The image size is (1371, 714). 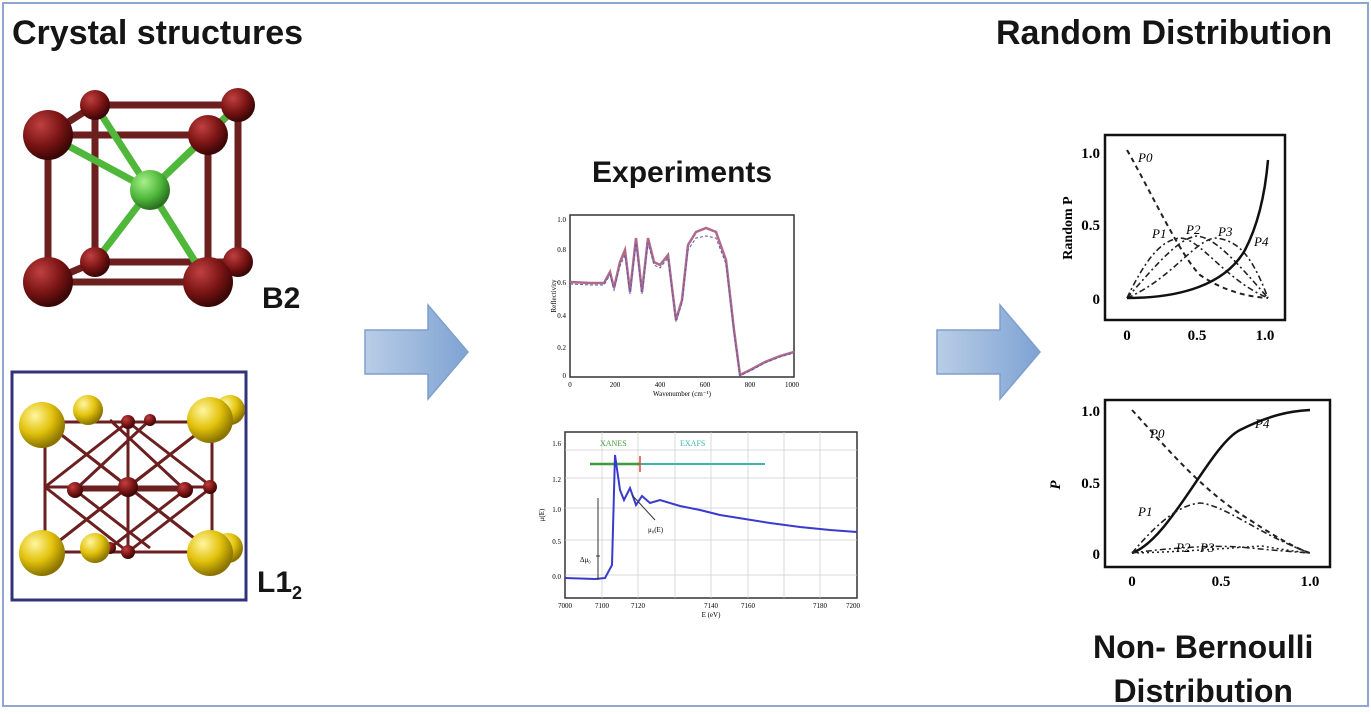 What do you see at coordinates (281, 298) in the screenshot?
I see `label-b2: B2` at bounding box center [281, 298].